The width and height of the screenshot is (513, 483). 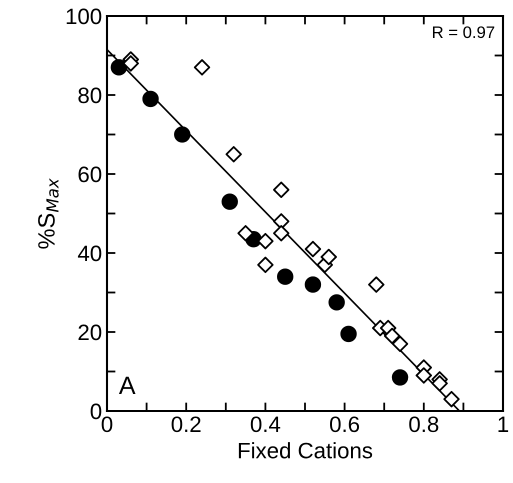 What do you see at coordinates (305, 450) in the screenshot?
I see `x-axis-title: Fixed Cations` at bounding box center [305, 450].